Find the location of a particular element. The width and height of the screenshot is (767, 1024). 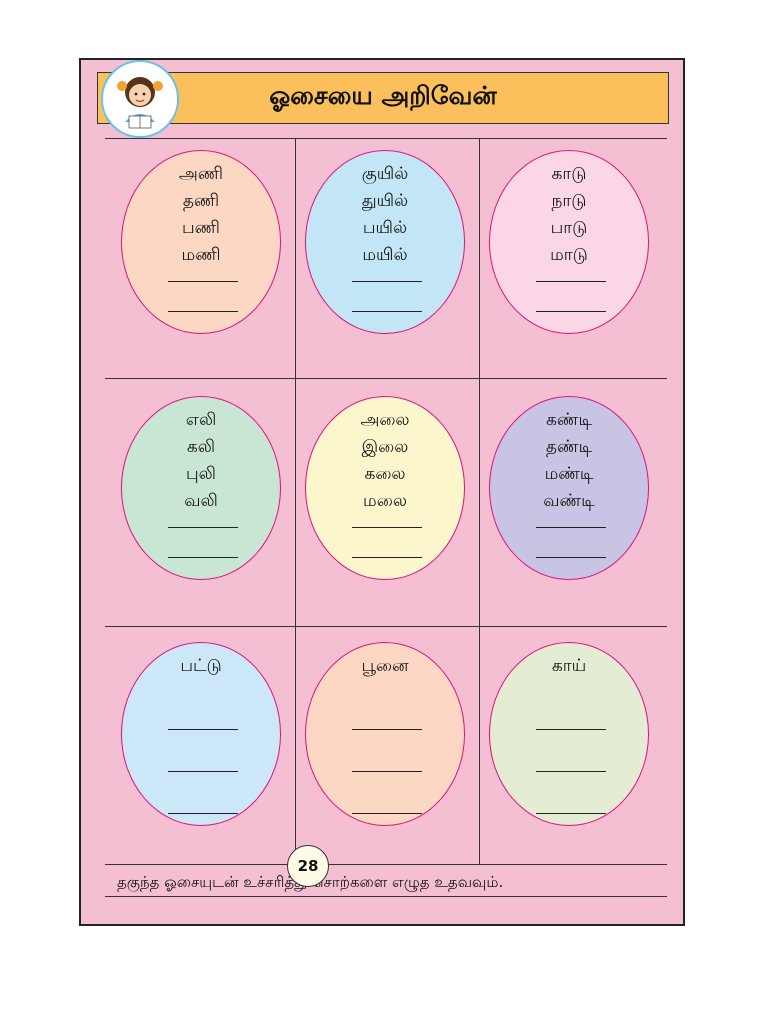

word: பயில் is located at coordinates (385, 228).